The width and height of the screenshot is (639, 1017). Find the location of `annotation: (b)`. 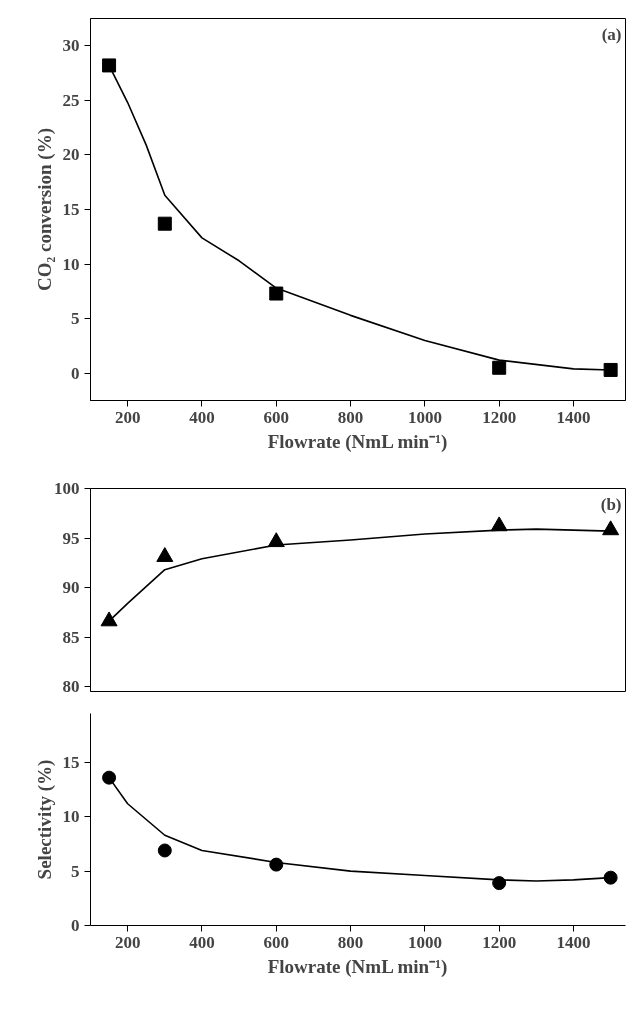

annotation: (b) is located at coordinates (611, 504).